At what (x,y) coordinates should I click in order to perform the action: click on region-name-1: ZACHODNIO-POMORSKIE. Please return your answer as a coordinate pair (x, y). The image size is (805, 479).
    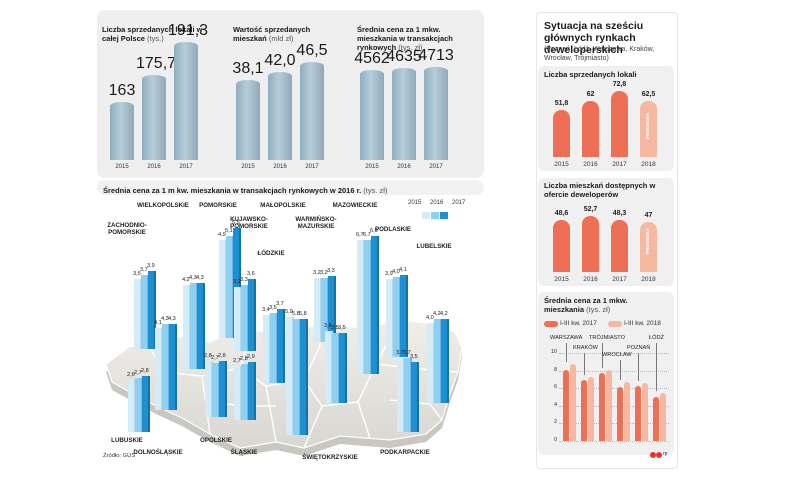
    Looking at the image, I should click on (127, 229).